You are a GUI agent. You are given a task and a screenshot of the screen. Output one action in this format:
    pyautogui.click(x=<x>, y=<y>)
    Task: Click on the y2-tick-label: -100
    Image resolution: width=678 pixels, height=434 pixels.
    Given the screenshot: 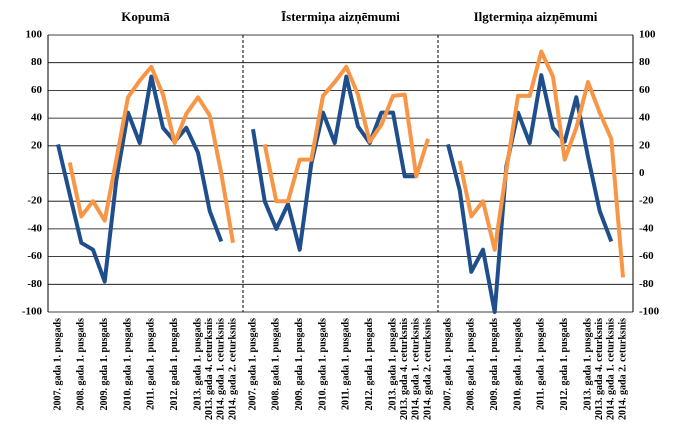 What is the action you would take?
    pyautogui.click(x=649, y=312)
    